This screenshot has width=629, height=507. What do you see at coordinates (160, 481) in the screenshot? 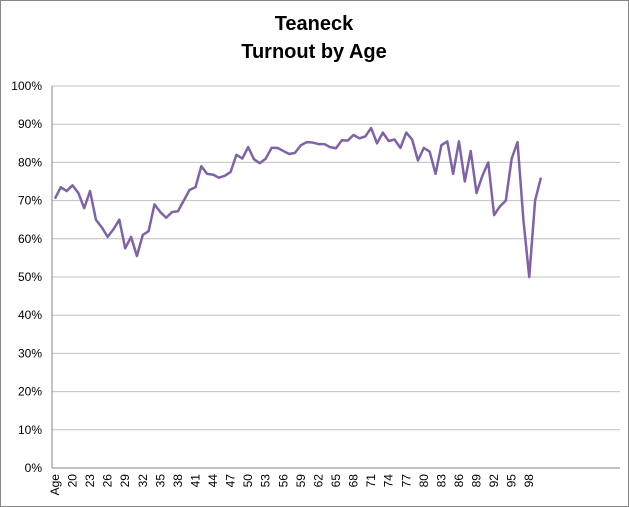
I see `x-tick-label: 35` at bounding box center [160, 481].